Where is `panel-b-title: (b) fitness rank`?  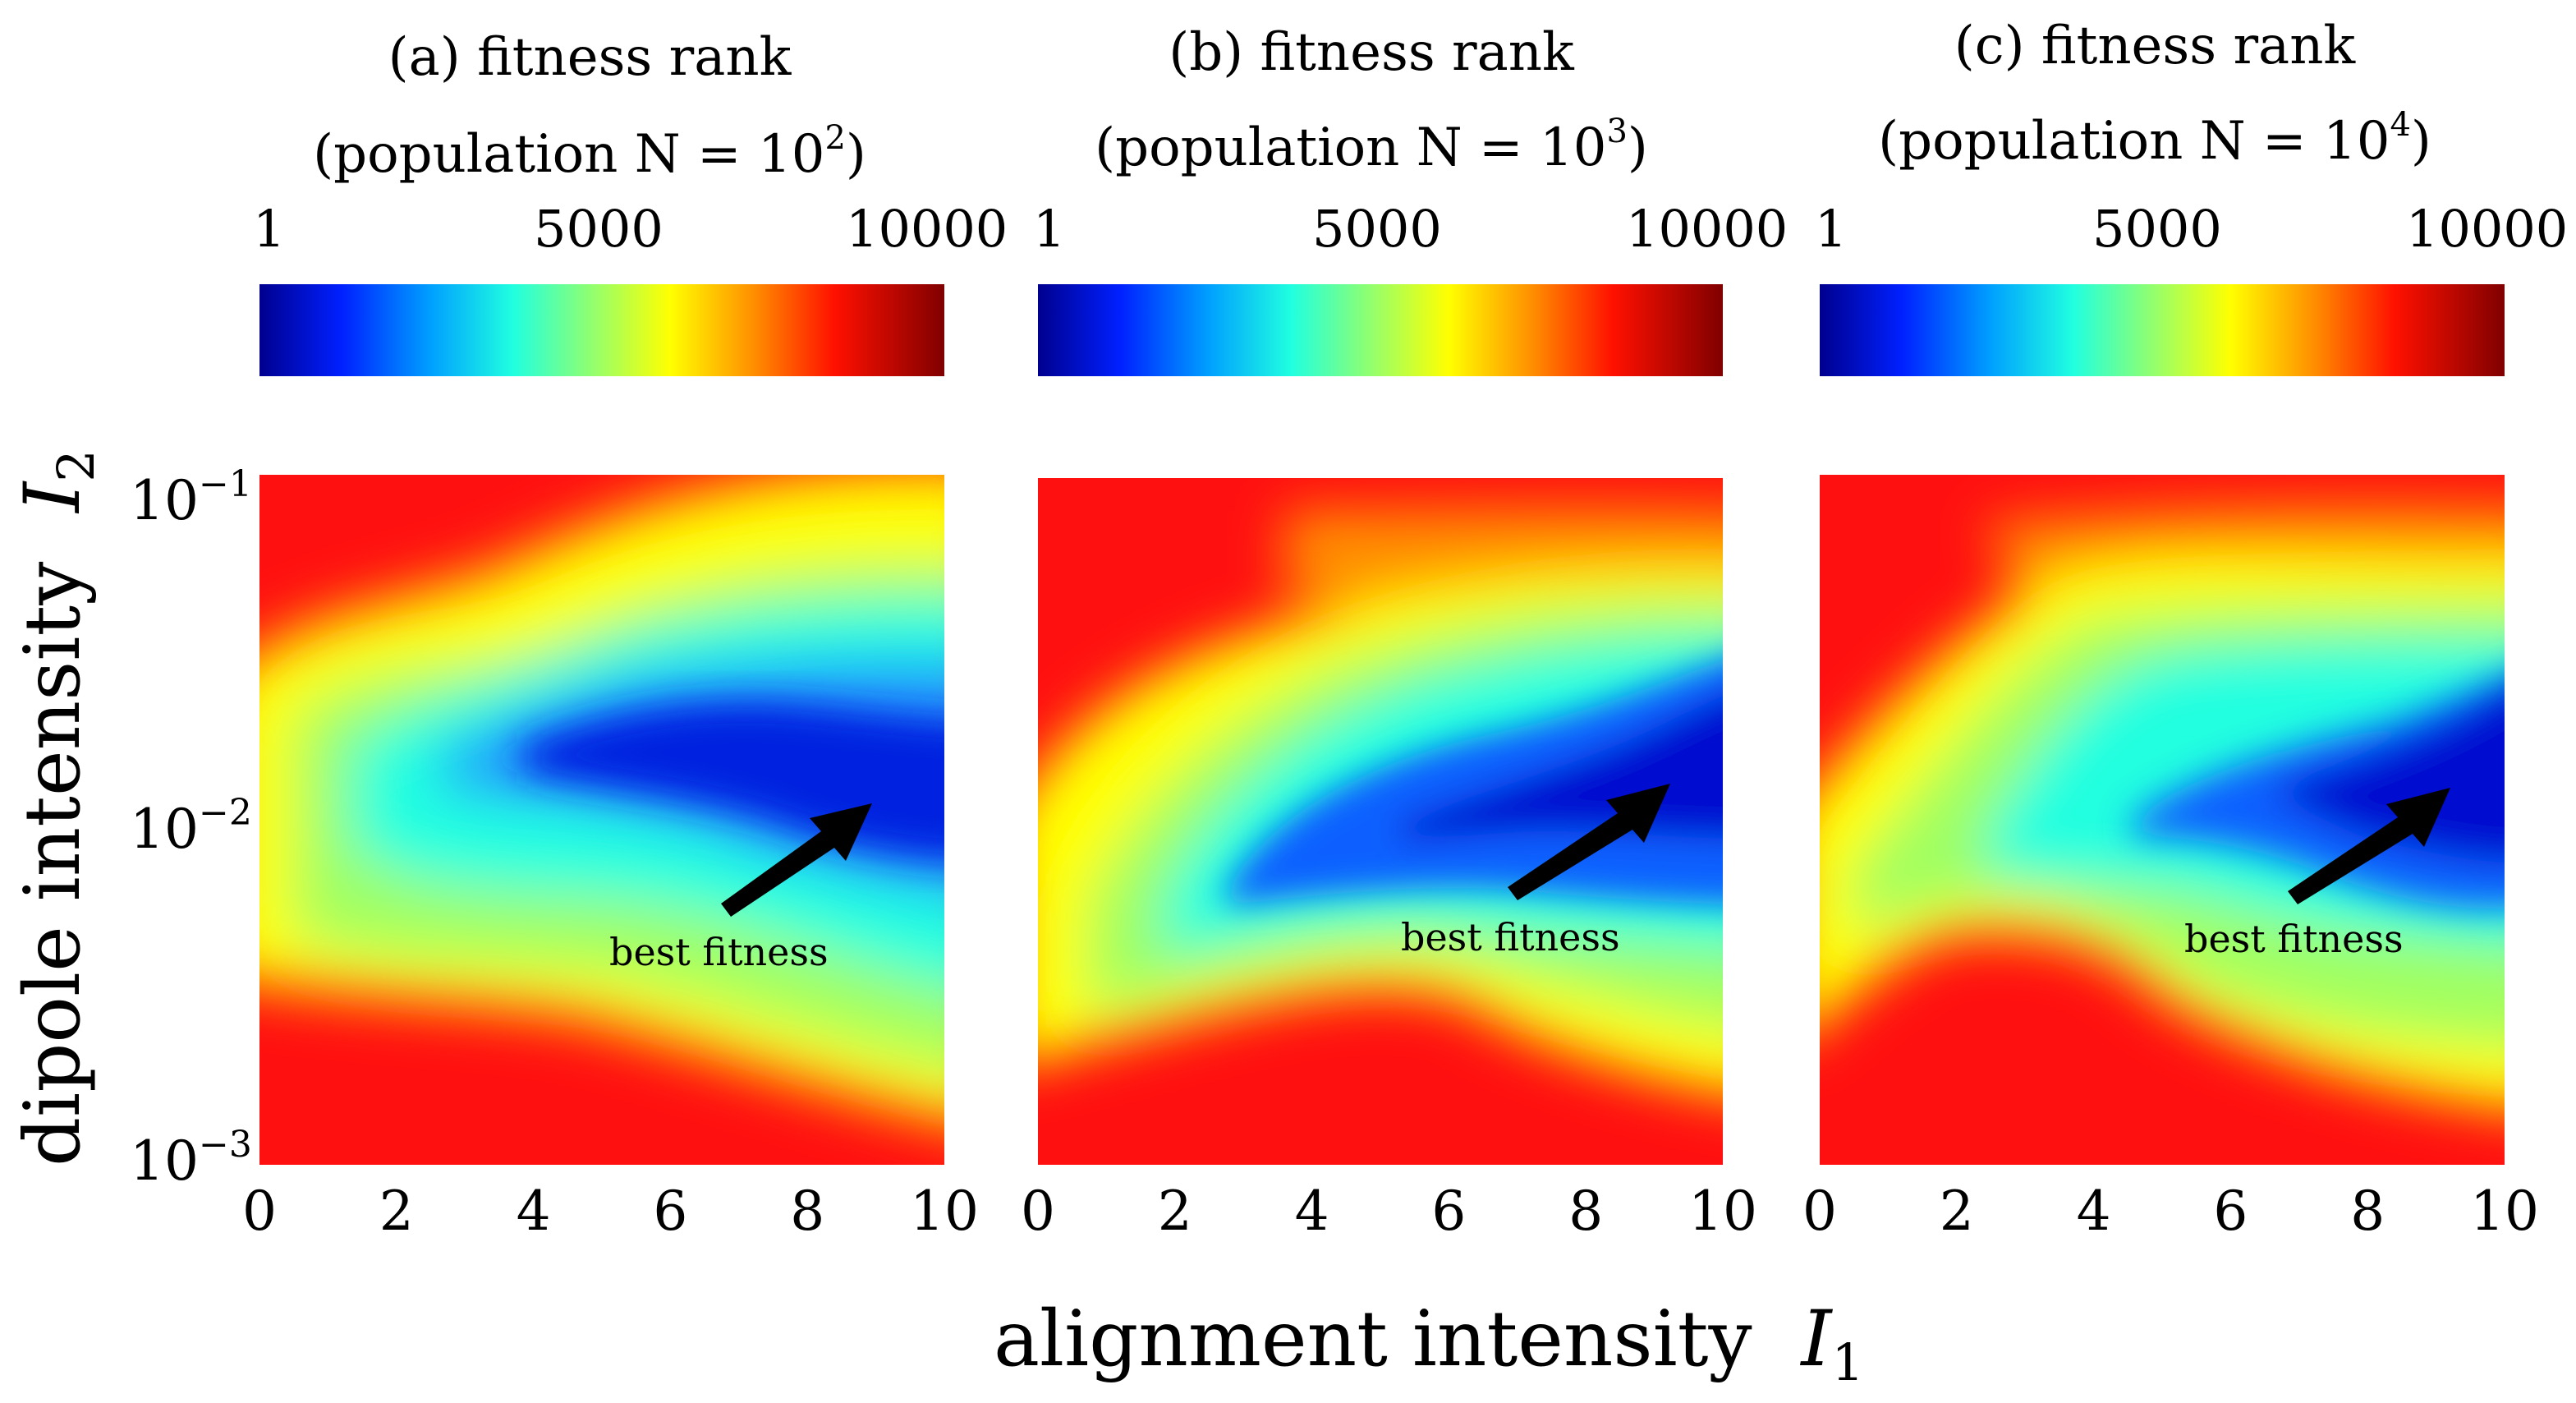
panel-b-title: (b) fitness rank is located at coordinates (1371, 52).